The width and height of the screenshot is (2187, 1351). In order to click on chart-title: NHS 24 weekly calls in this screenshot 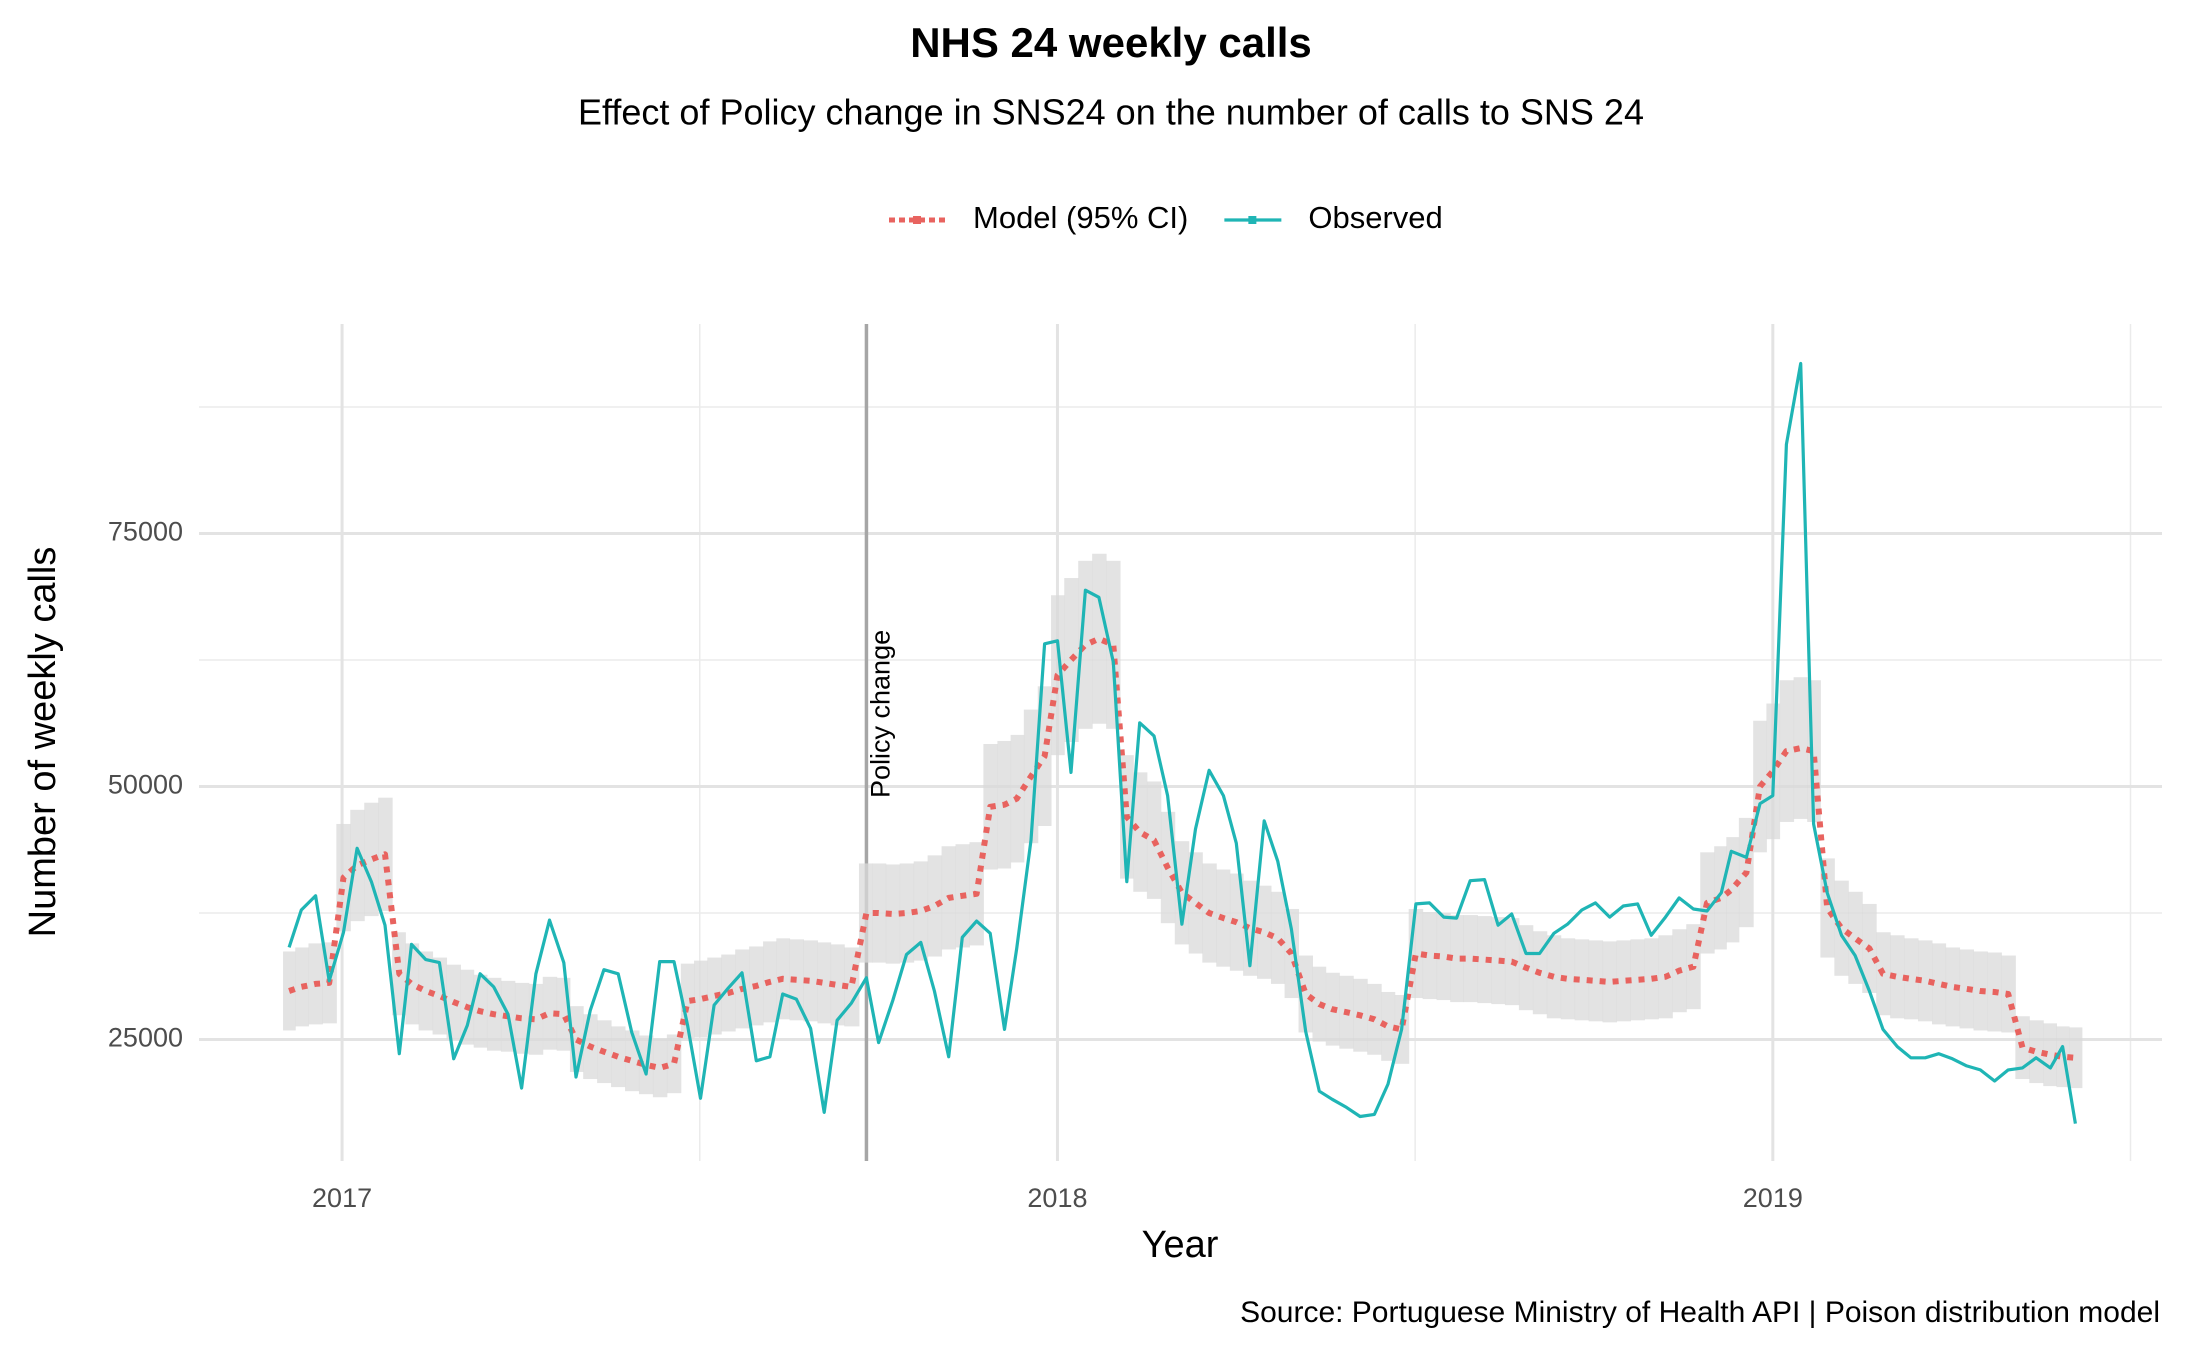, I will do `click(1111, 42)`.